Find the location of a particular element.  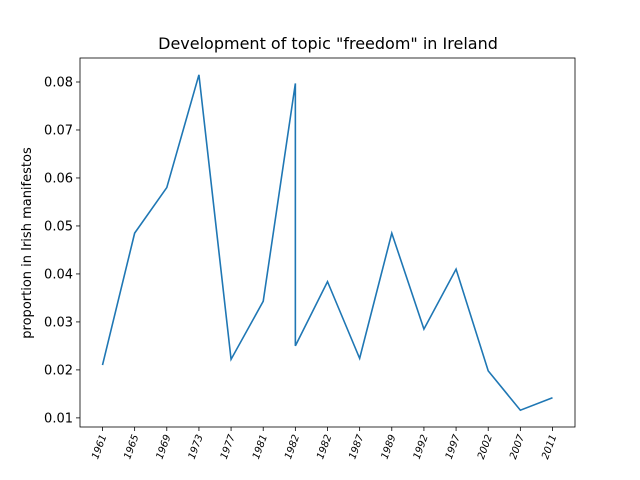

y-tick-label: 0.07 is located at coordinates (58, 130).